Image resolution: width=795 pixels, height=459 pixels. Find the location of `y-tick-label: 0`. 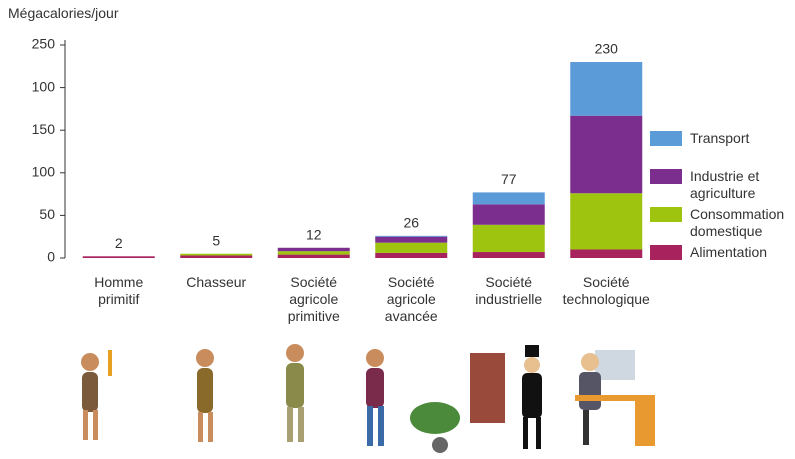

y-tick-label: 0 is located at coordinates (51, 257).